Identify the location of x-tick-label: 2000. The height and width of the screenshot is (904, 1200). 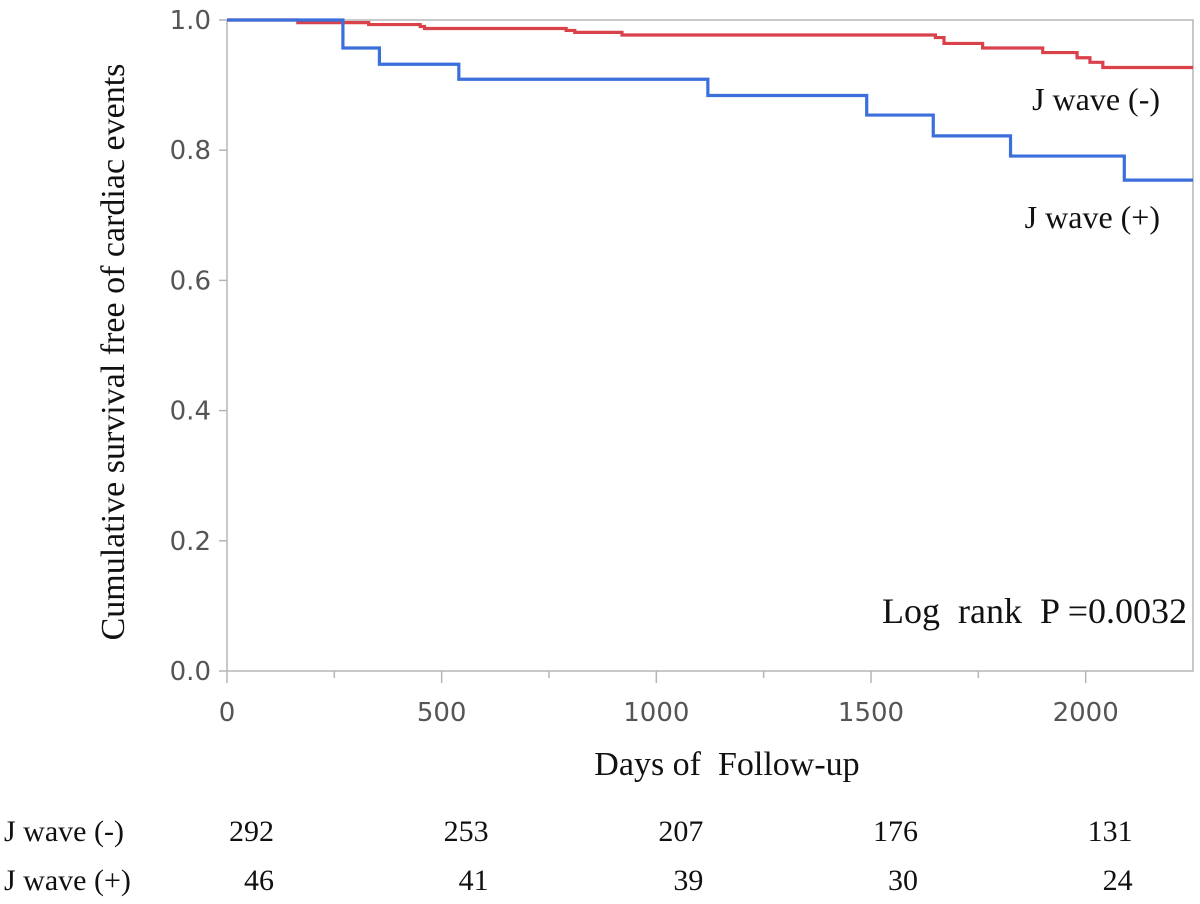
(1086, 713).